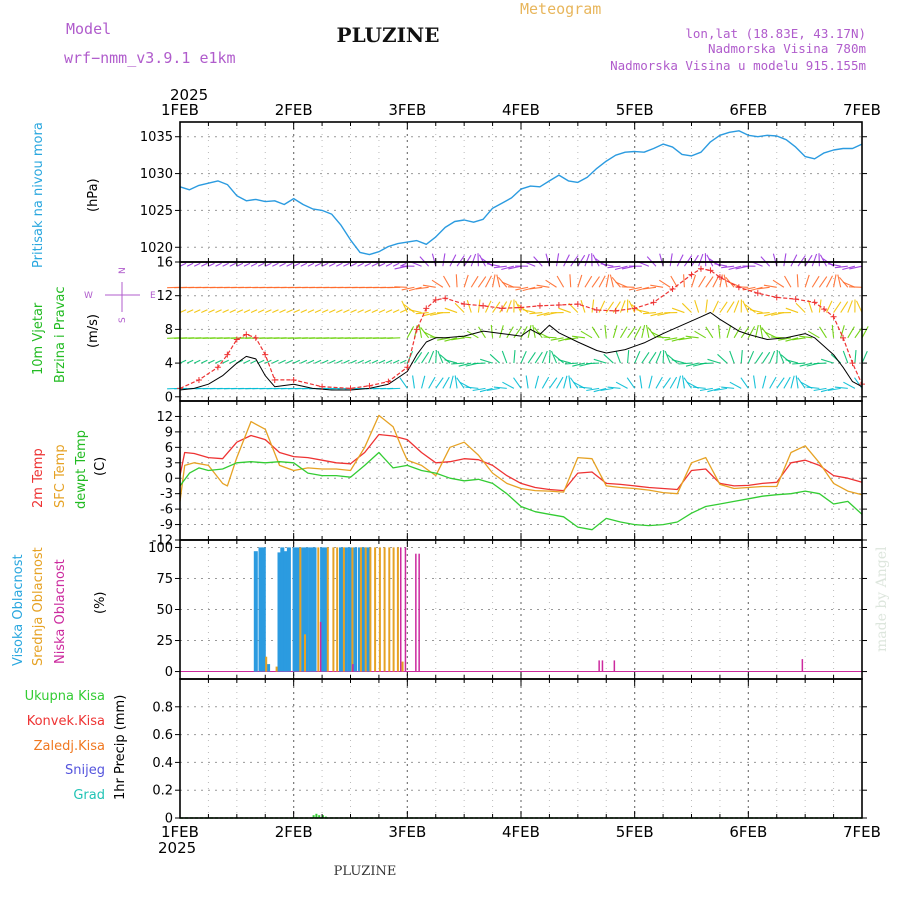  I want to click on cloud-title: Visoka Oblacnost, so click(18, 610).